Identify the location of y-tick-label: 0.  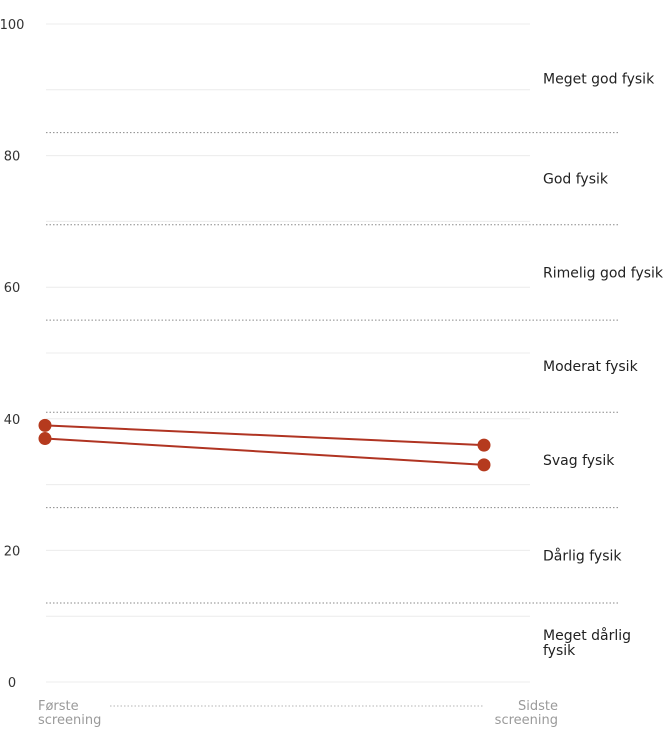
(12, 683).